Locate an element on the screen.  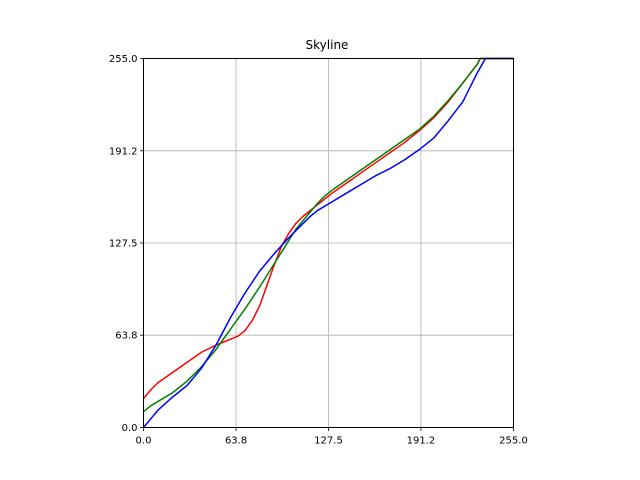
y-tick-label: 63.8 is located at coordinates (126, 336).